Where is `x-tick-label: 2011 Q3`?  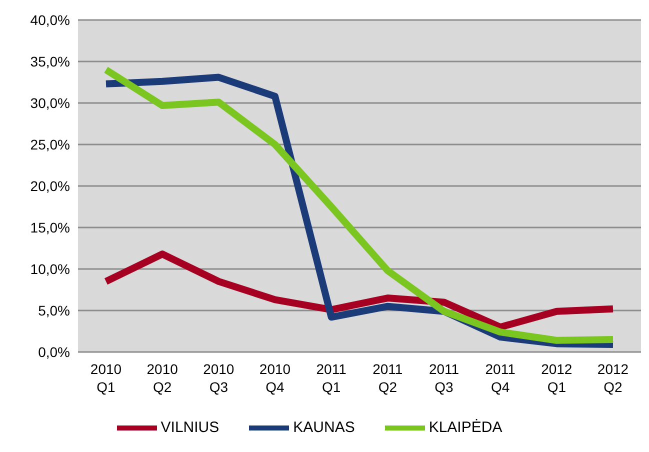 x-tick-label: 2011 Q3 is located at coordinates (444, 378).